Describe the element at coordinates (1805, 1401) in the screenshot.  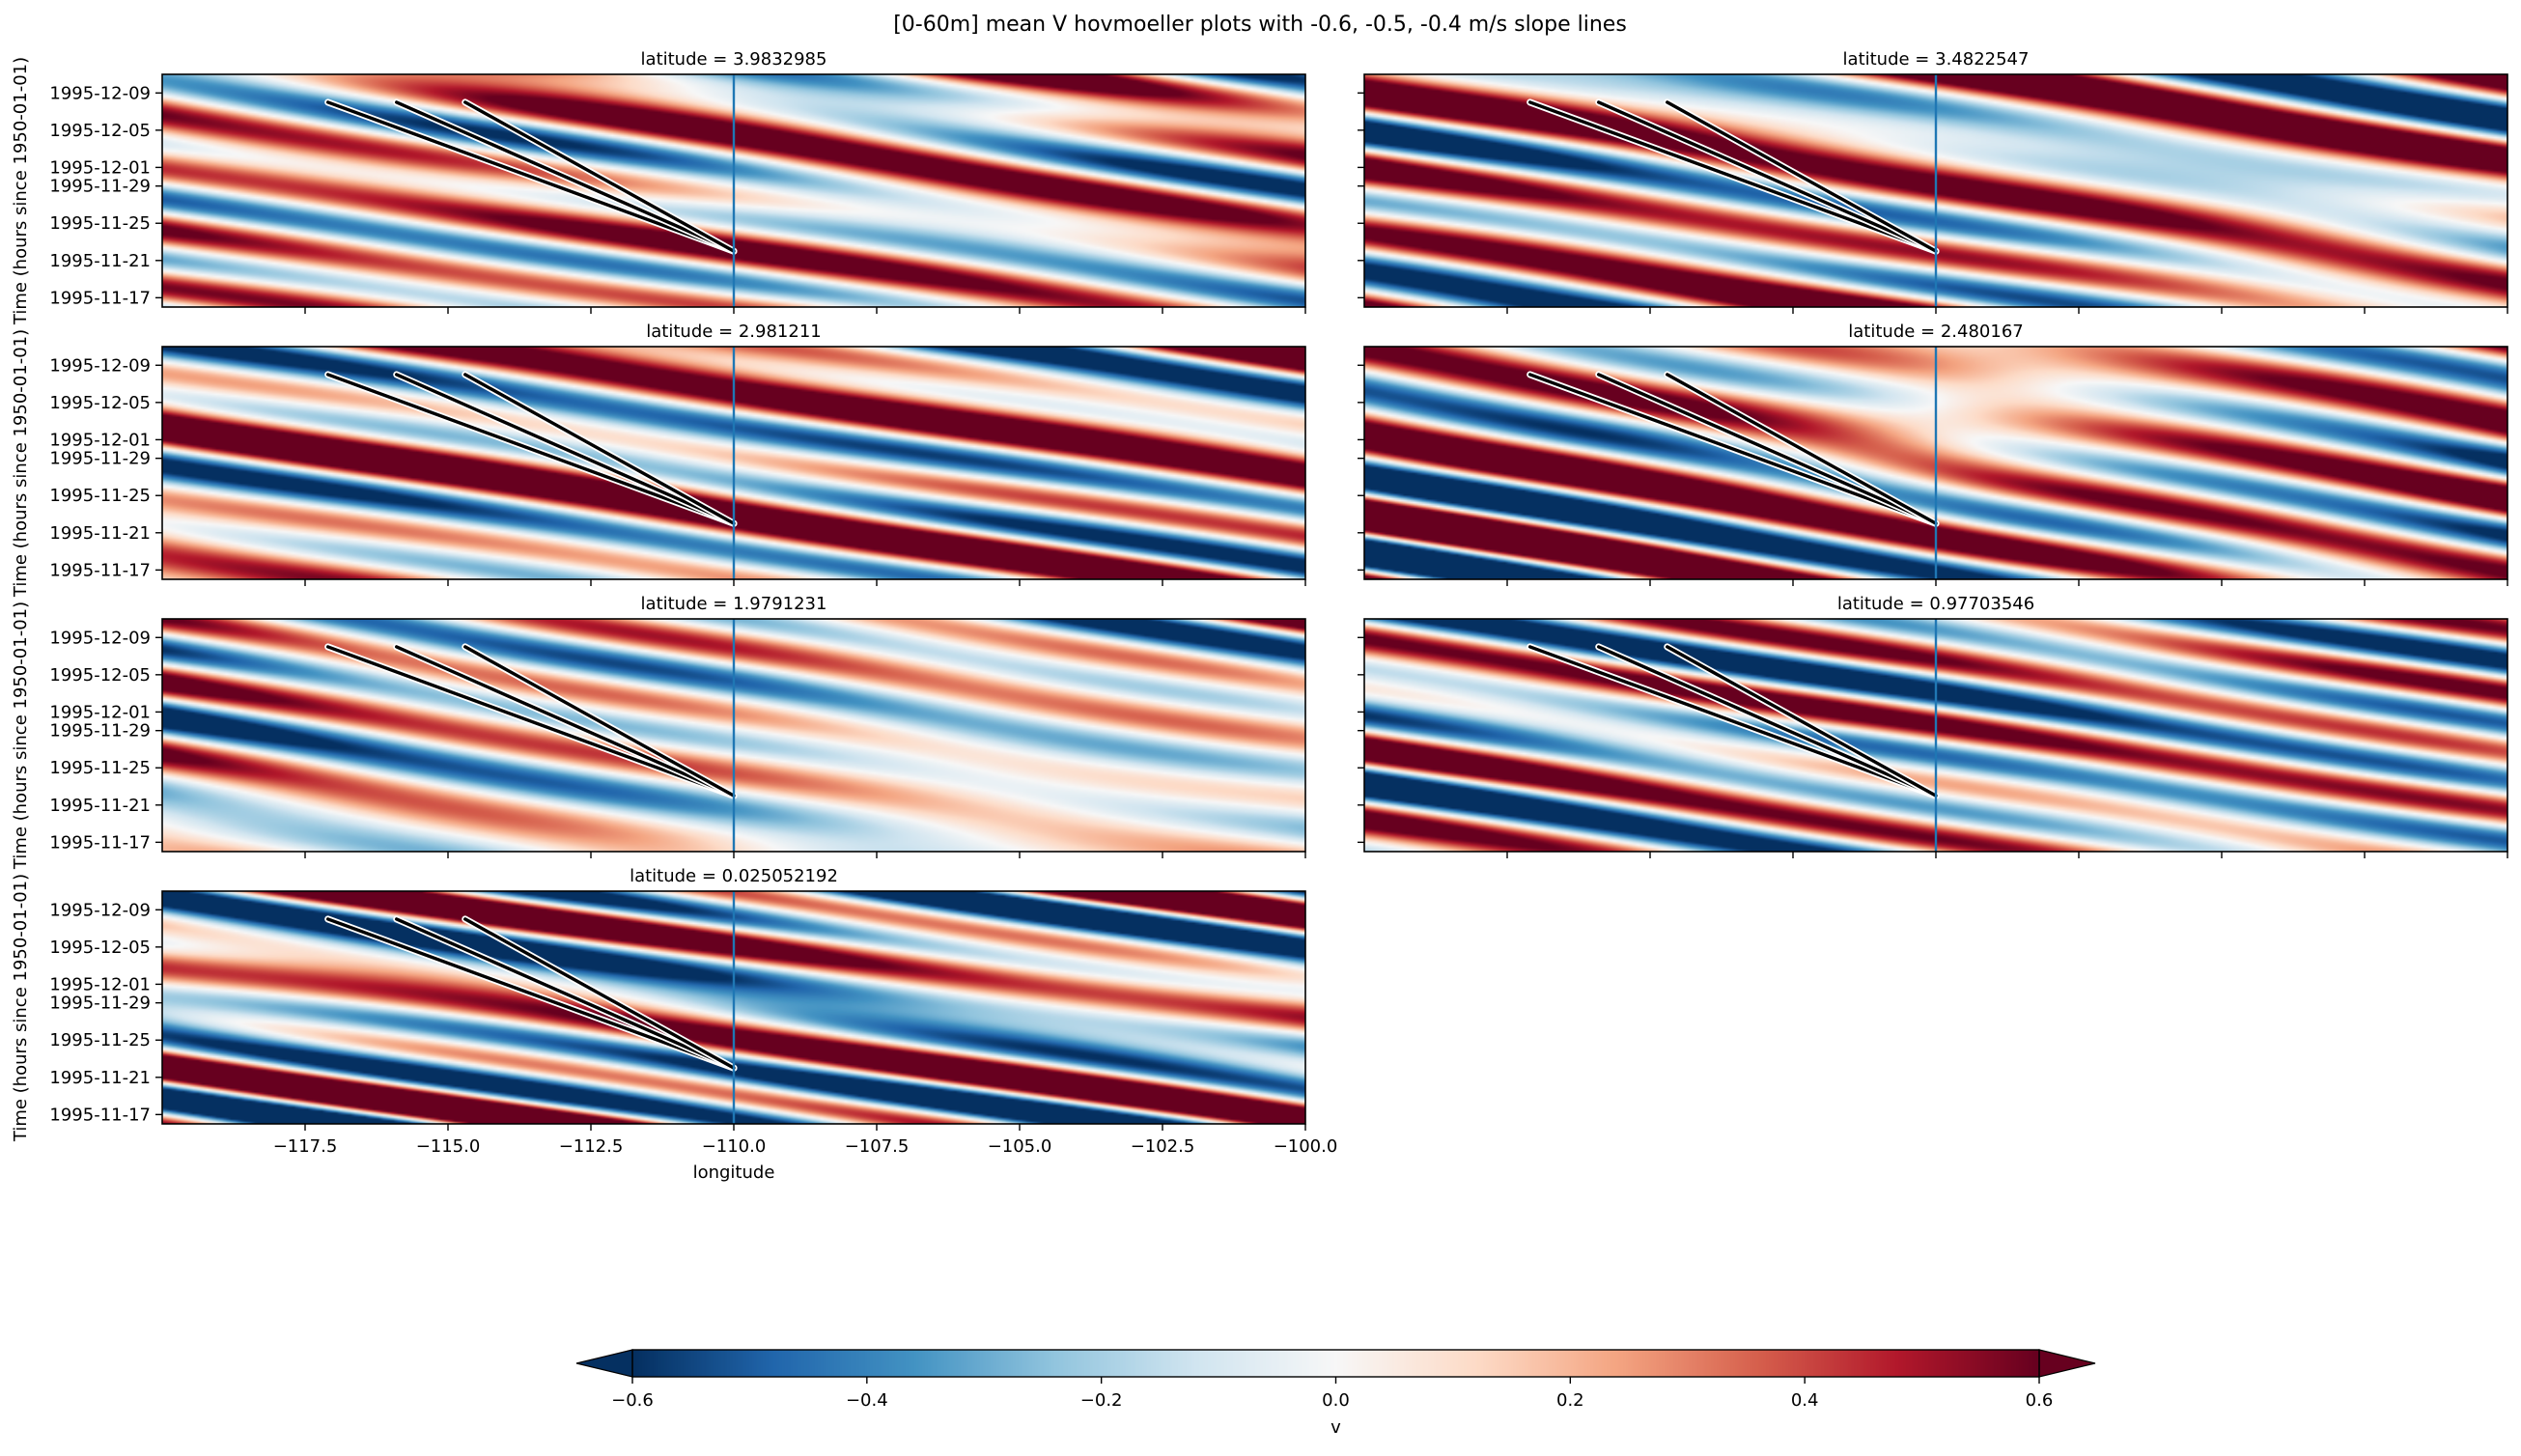
I see `colorbar-tick-label: 0.4` at that location.